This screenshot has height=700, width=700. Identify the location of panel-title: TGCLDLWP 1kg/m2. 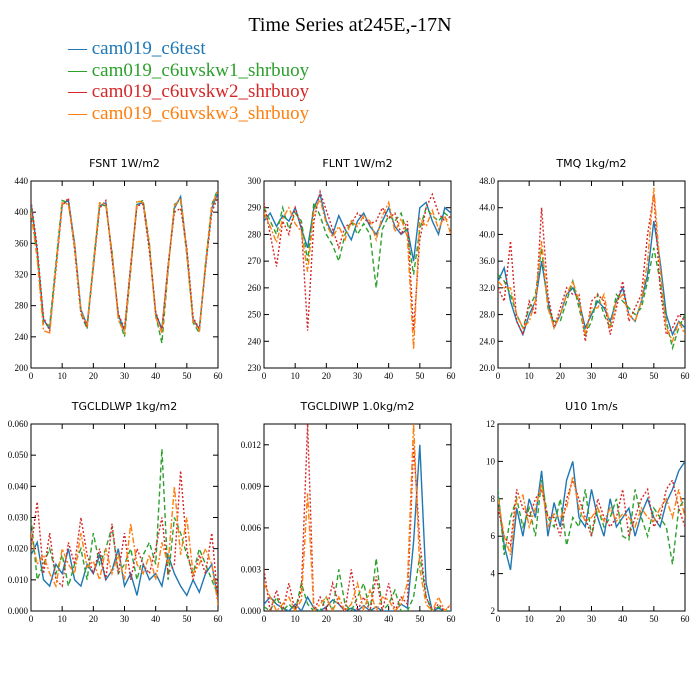
(124, 406).